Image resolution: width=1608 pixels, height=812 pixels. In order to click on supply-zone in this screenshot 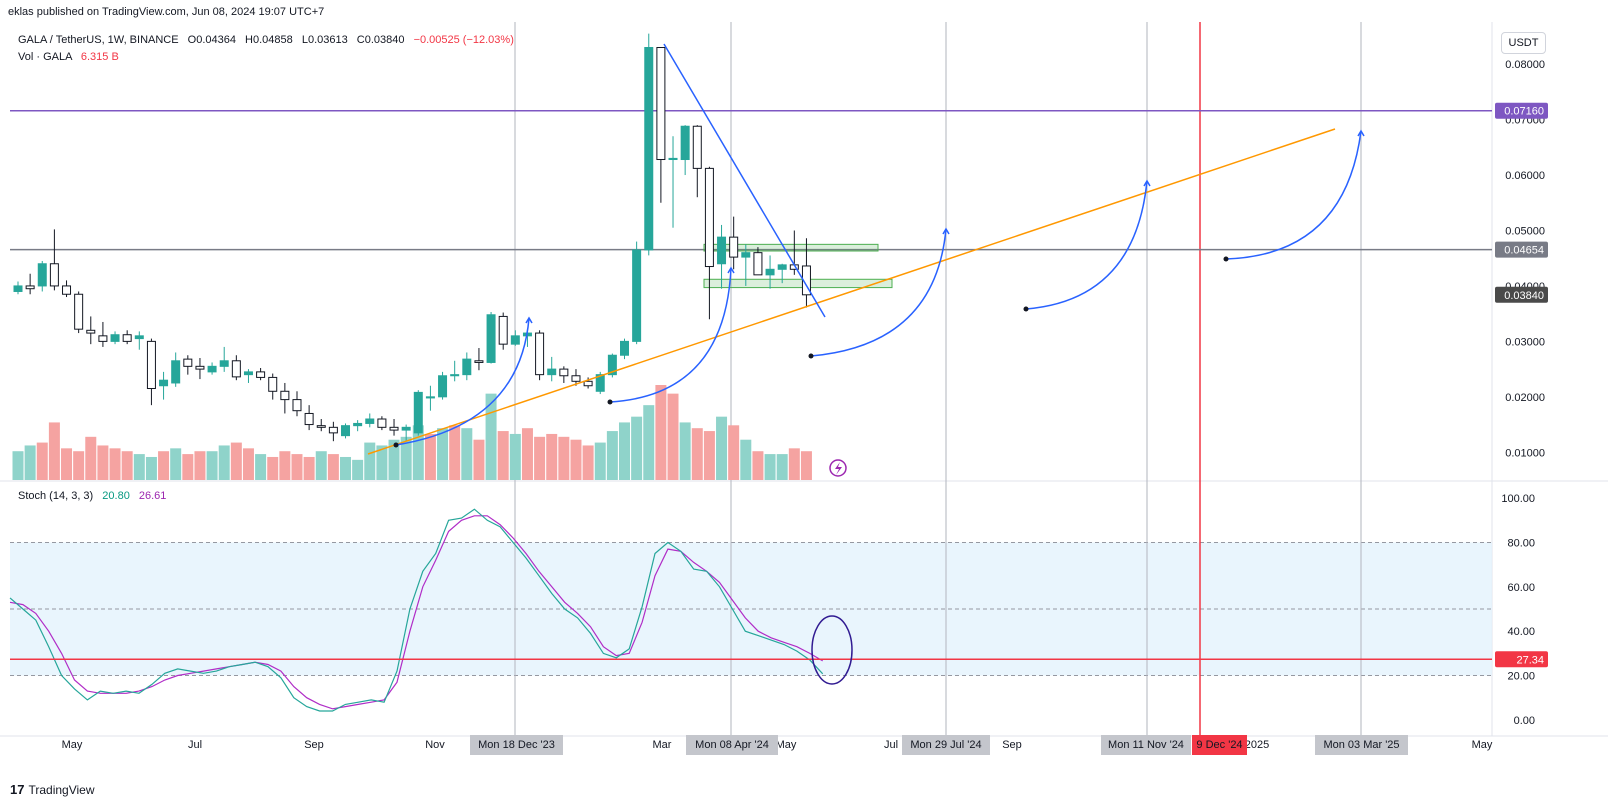, I will do `click(791, 247)`.